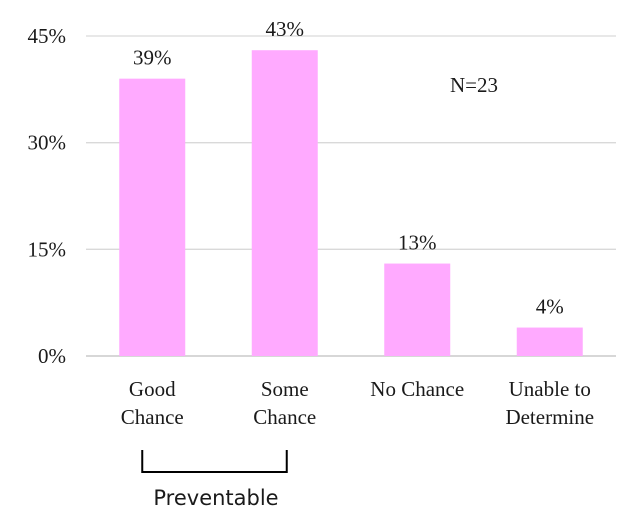 This screenshot has height=516, width=619. What do you see at coordinates (474, 85) in the screenshot?
I see `sample-size-annotation: N=23` at bounding box center [474, 85].